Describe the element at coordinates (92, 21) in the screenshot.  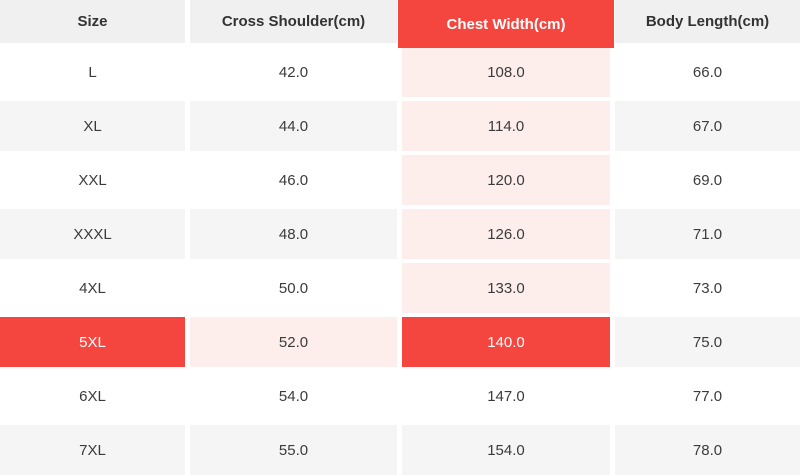
I see `column-header-size: Size` at that location.